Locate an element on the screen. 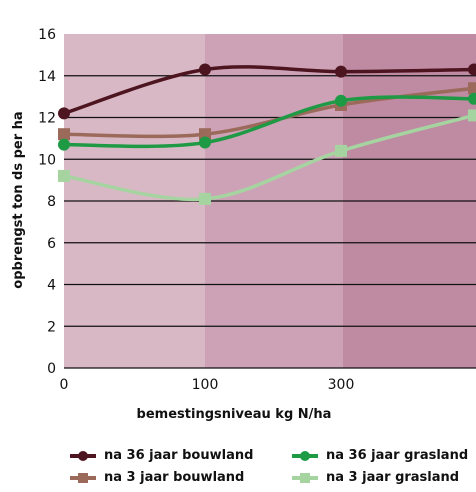  legend-item: na 36 jaar bouwland is located at coordinates (161, 455).